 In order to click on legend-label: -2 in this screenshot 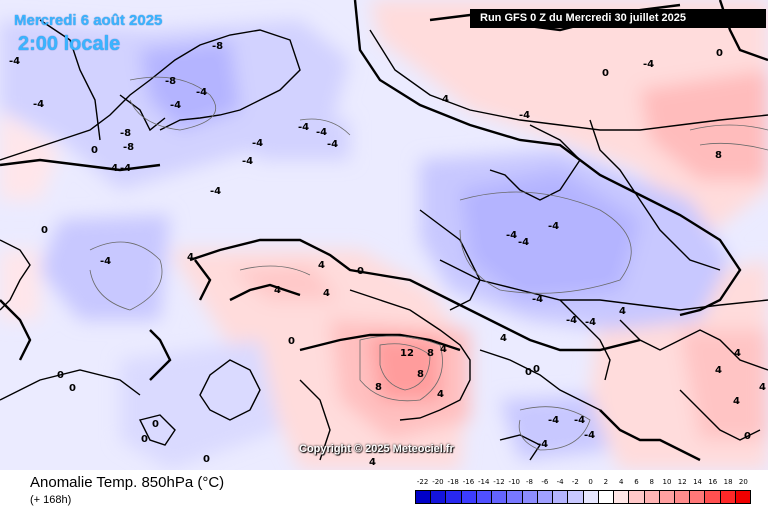, I will do `click(575, 482)`.